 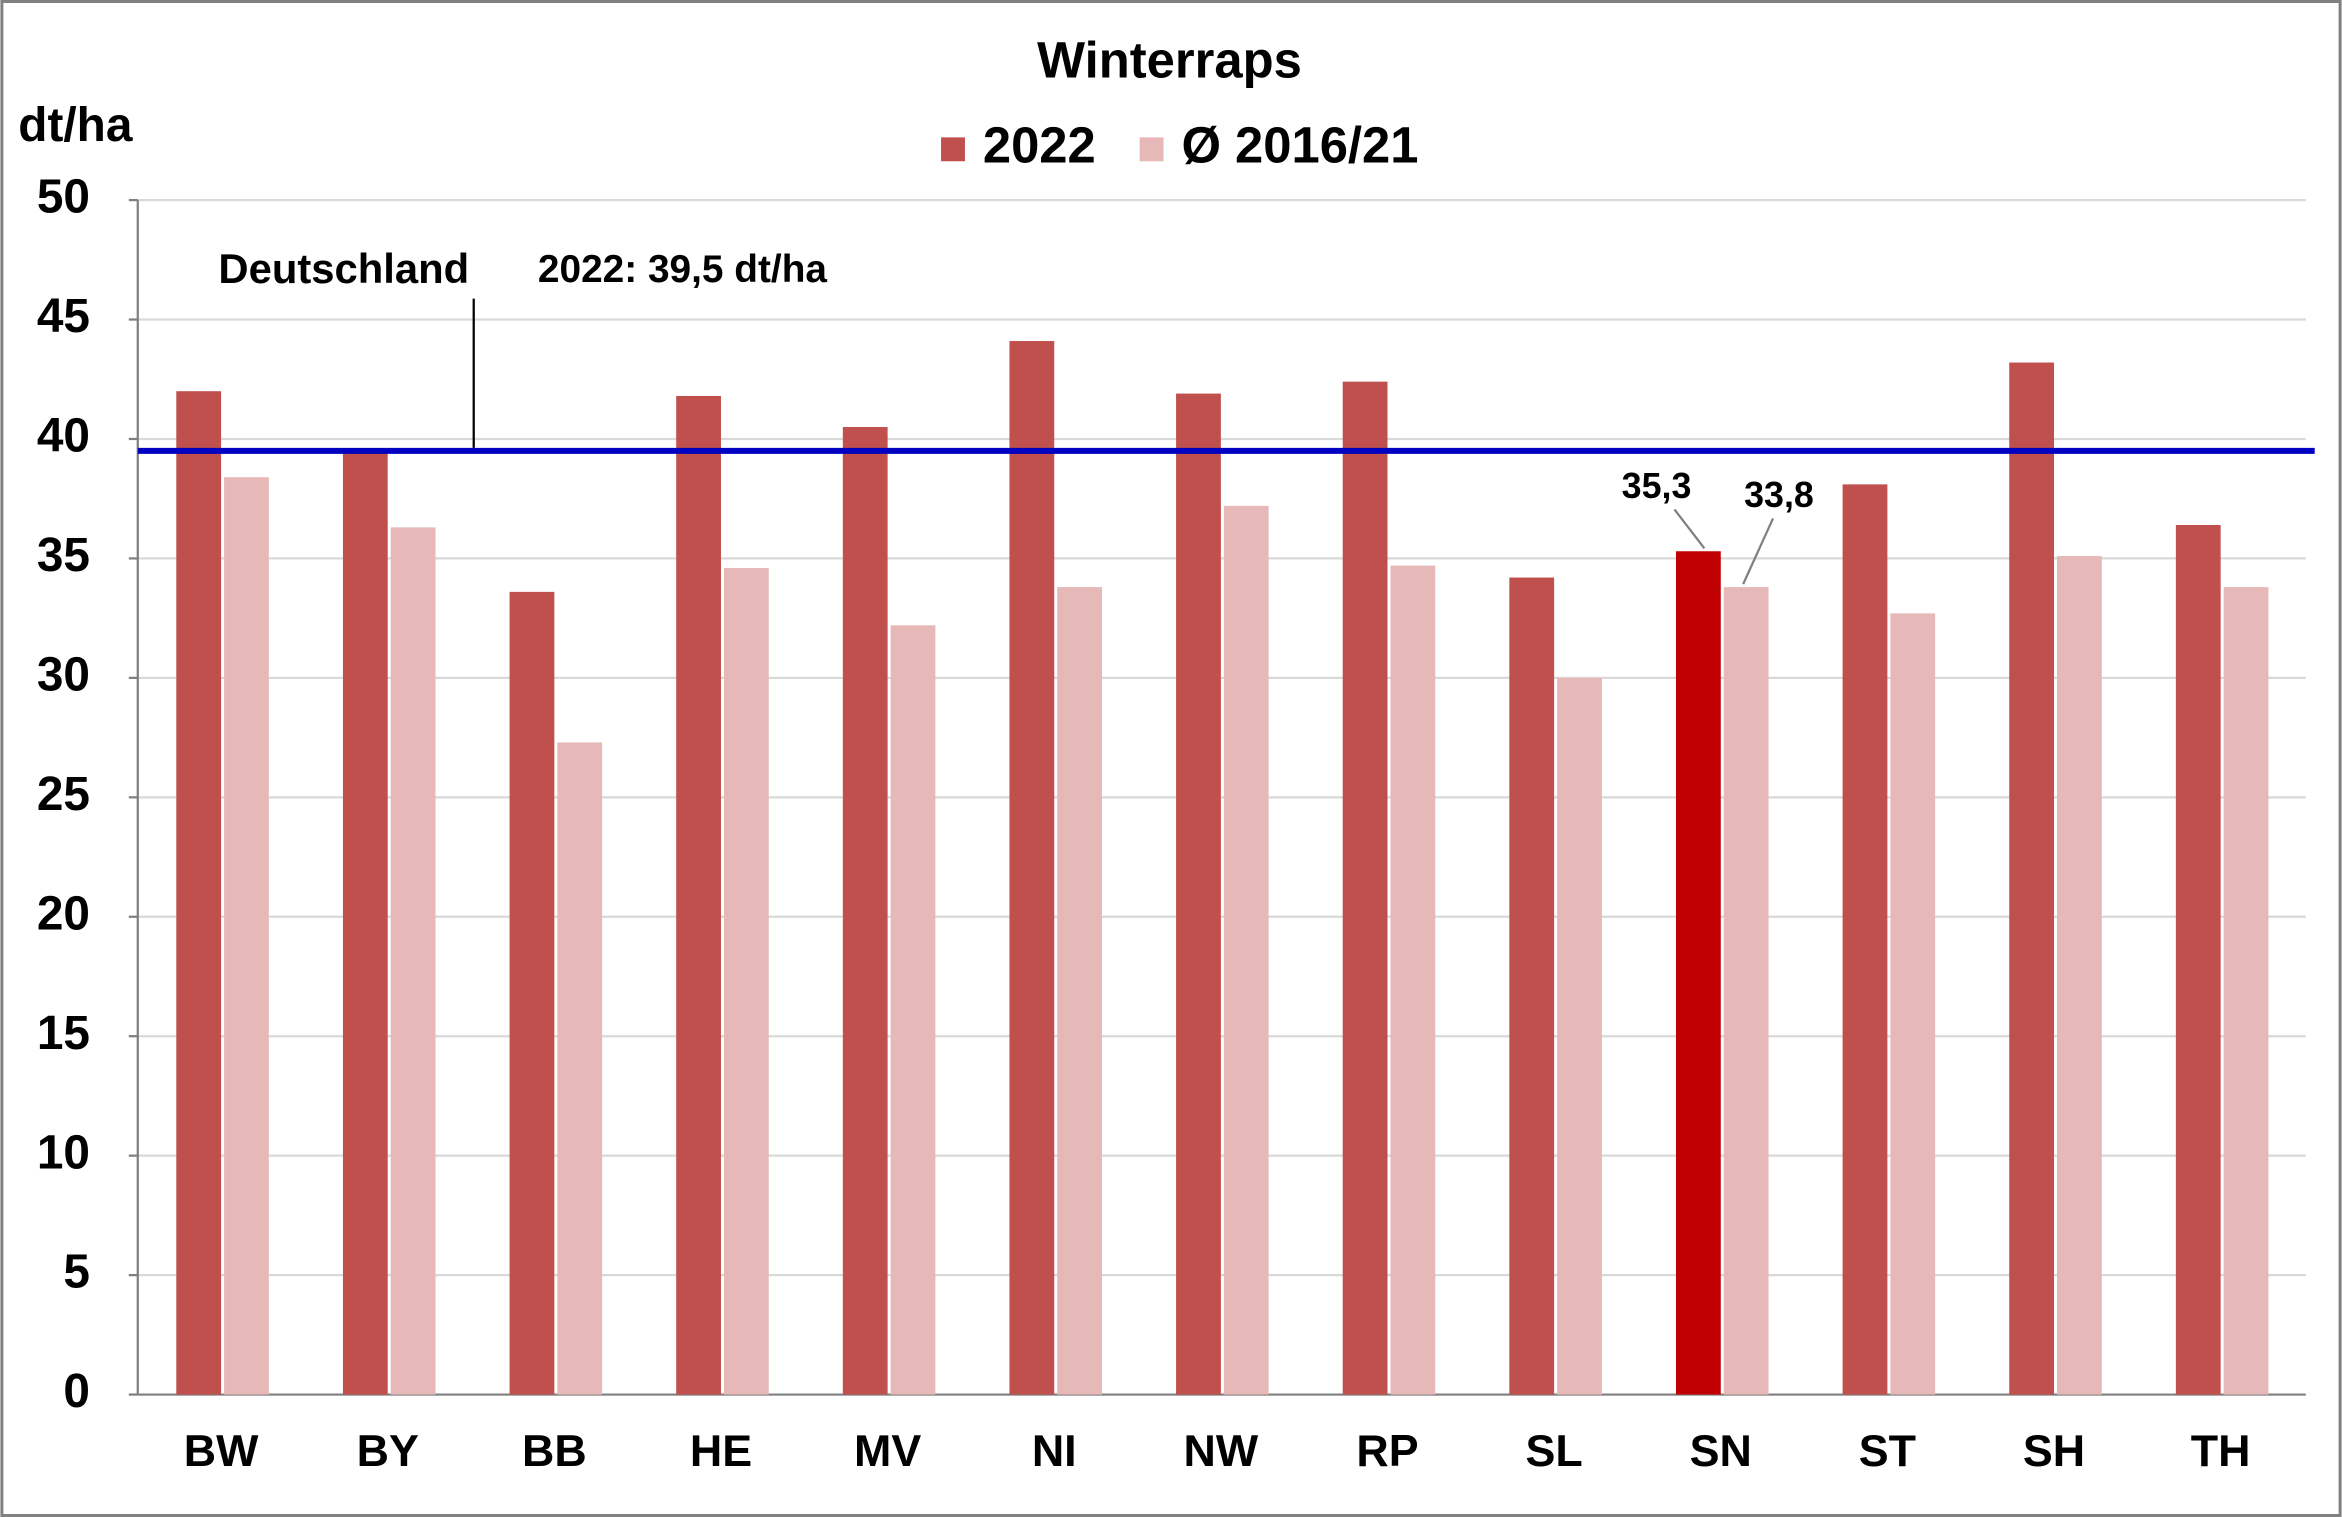 I want to click on x-tick-label: BW, so click(x=221, y=1451).